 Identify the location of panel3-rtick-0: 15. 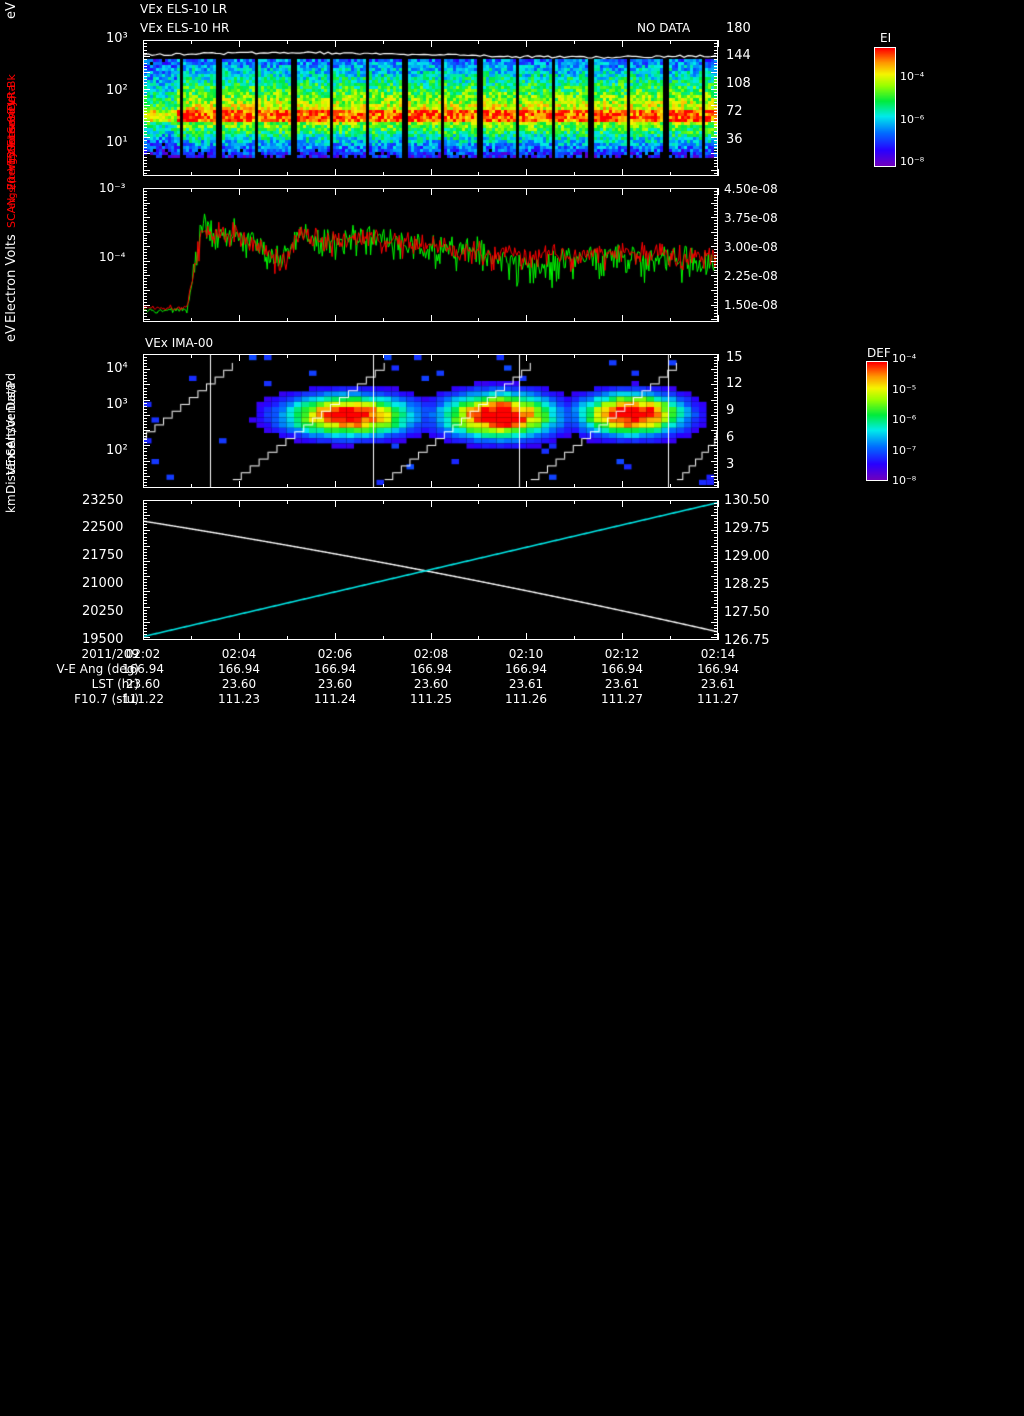
(734, 357).